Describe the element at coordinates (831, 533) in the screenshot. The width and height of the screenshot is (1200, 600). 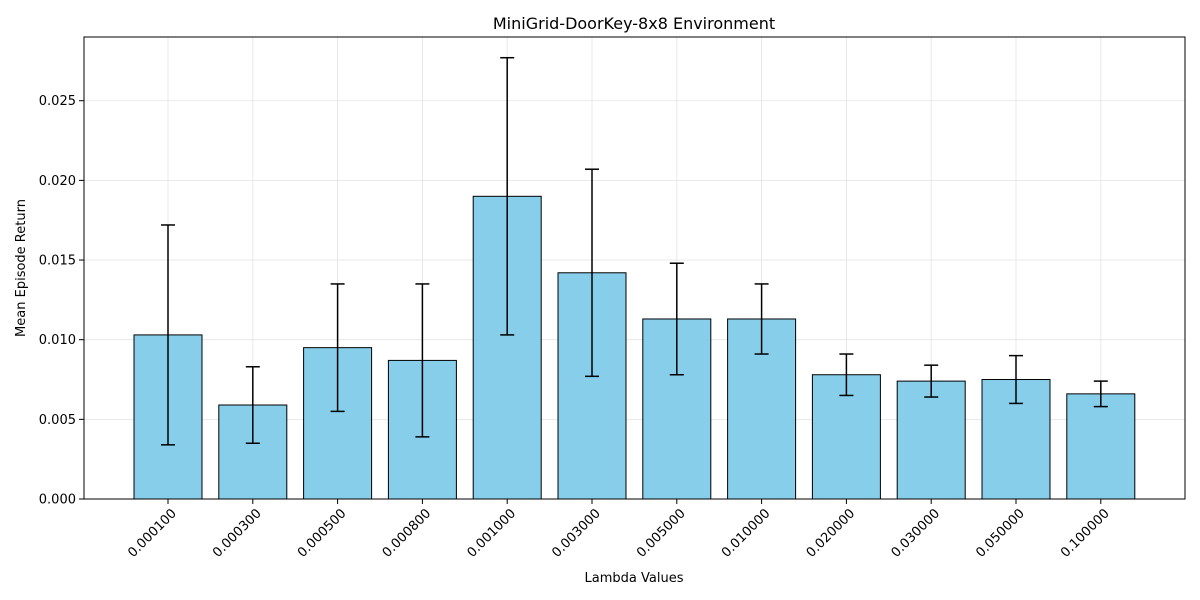
I see `x-tick-label: 0.020000` at that location.